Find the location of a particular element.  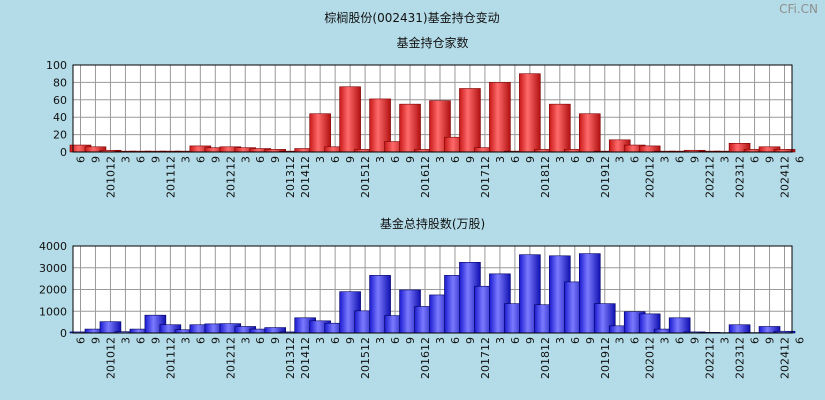

page-title: 棕榈股份(002431)基金持仓变动 is located at coordinates (411, 17).